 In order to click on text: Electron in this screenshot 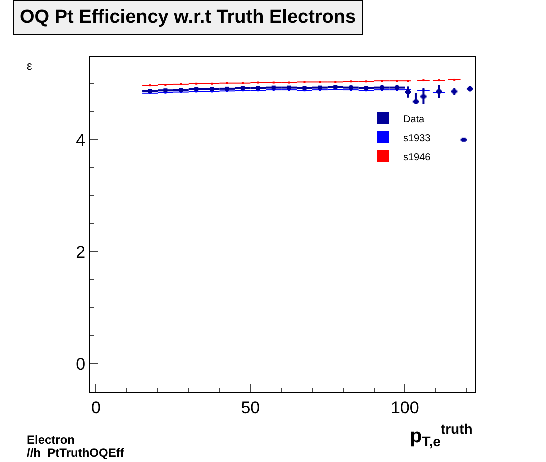, I will do `click(51, 440)`.